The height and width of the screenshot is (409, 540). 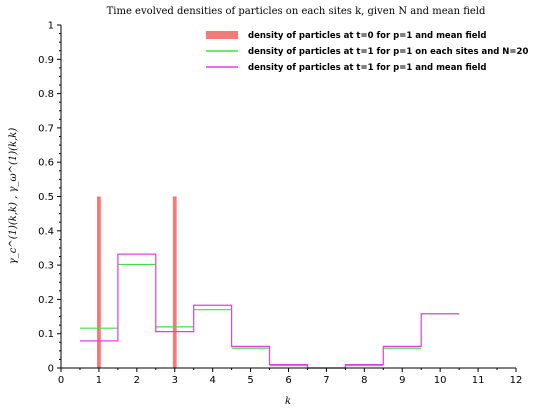 What do you see at coordinates (46, 163) in the screenshot?
I see `y-tick-label-6: 0.6` at bounding box center [46, 163].